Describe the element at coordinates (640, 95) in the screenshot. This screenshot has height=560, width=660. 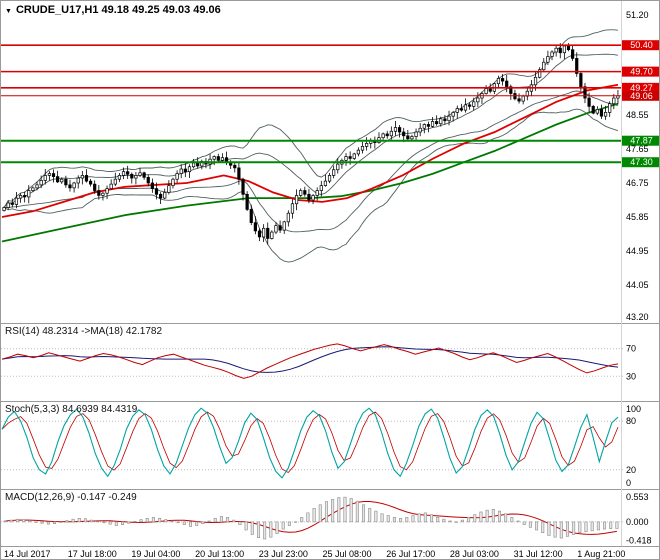
I see `price-badge` at that location.